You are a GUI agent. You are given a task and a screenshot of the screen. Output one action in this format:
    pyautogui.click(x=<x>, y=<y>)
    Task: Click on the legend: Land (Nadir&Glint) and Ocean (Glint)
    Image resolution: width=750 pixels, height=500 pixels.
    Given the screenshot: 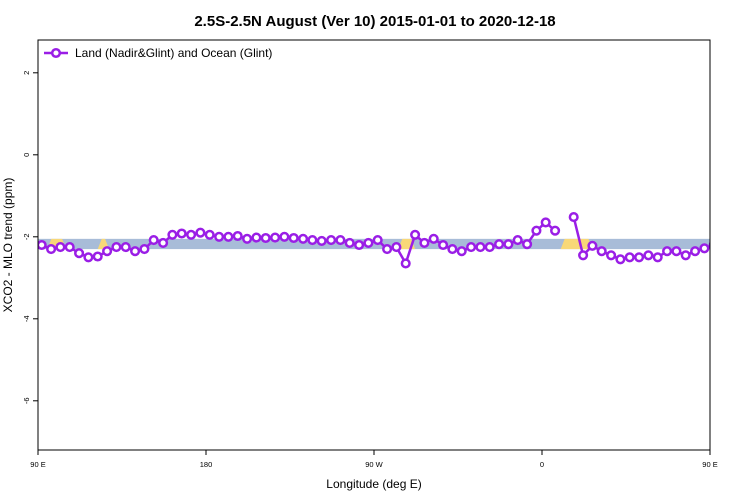 What is the action you would take?
    pyautogui.click(x=158, y=53)
    